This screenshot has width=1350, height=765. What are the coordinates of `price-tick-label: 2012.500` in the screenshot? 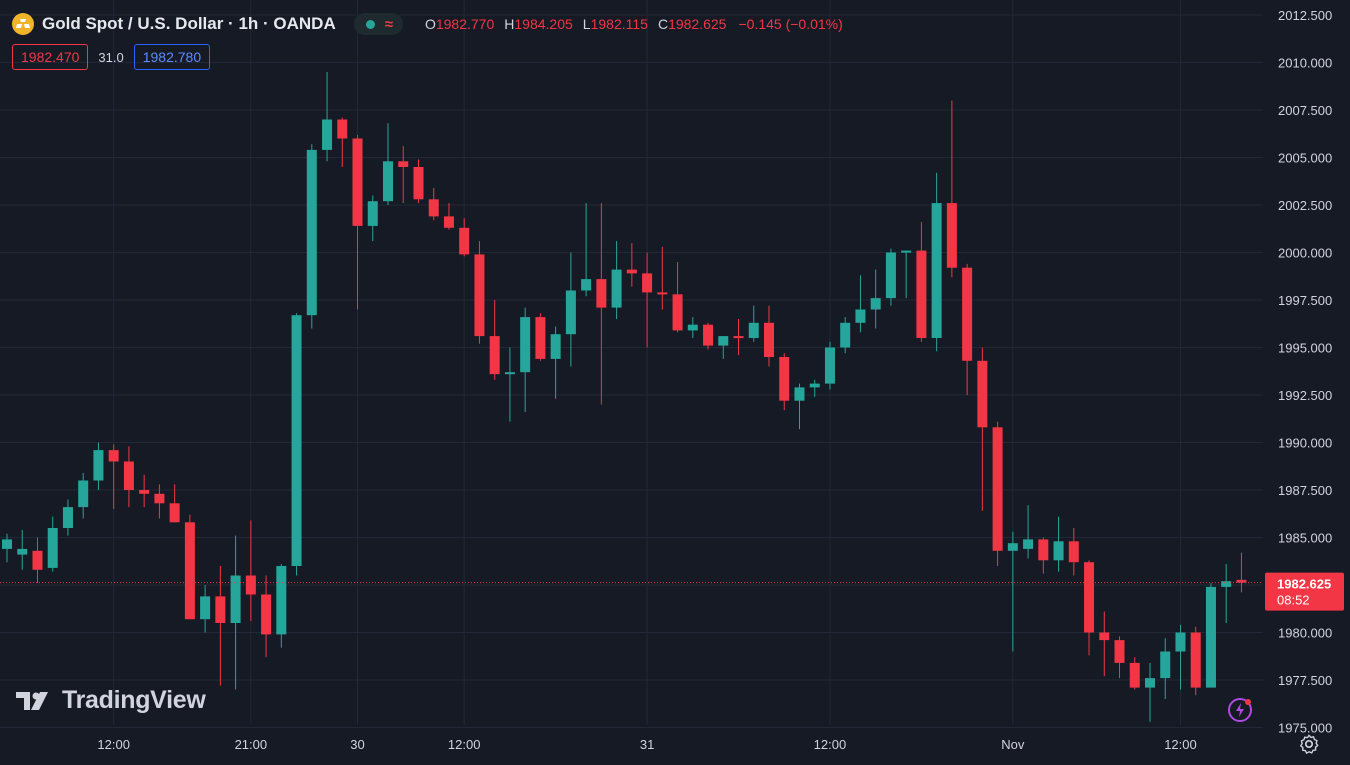 It's located at (1305, 15).